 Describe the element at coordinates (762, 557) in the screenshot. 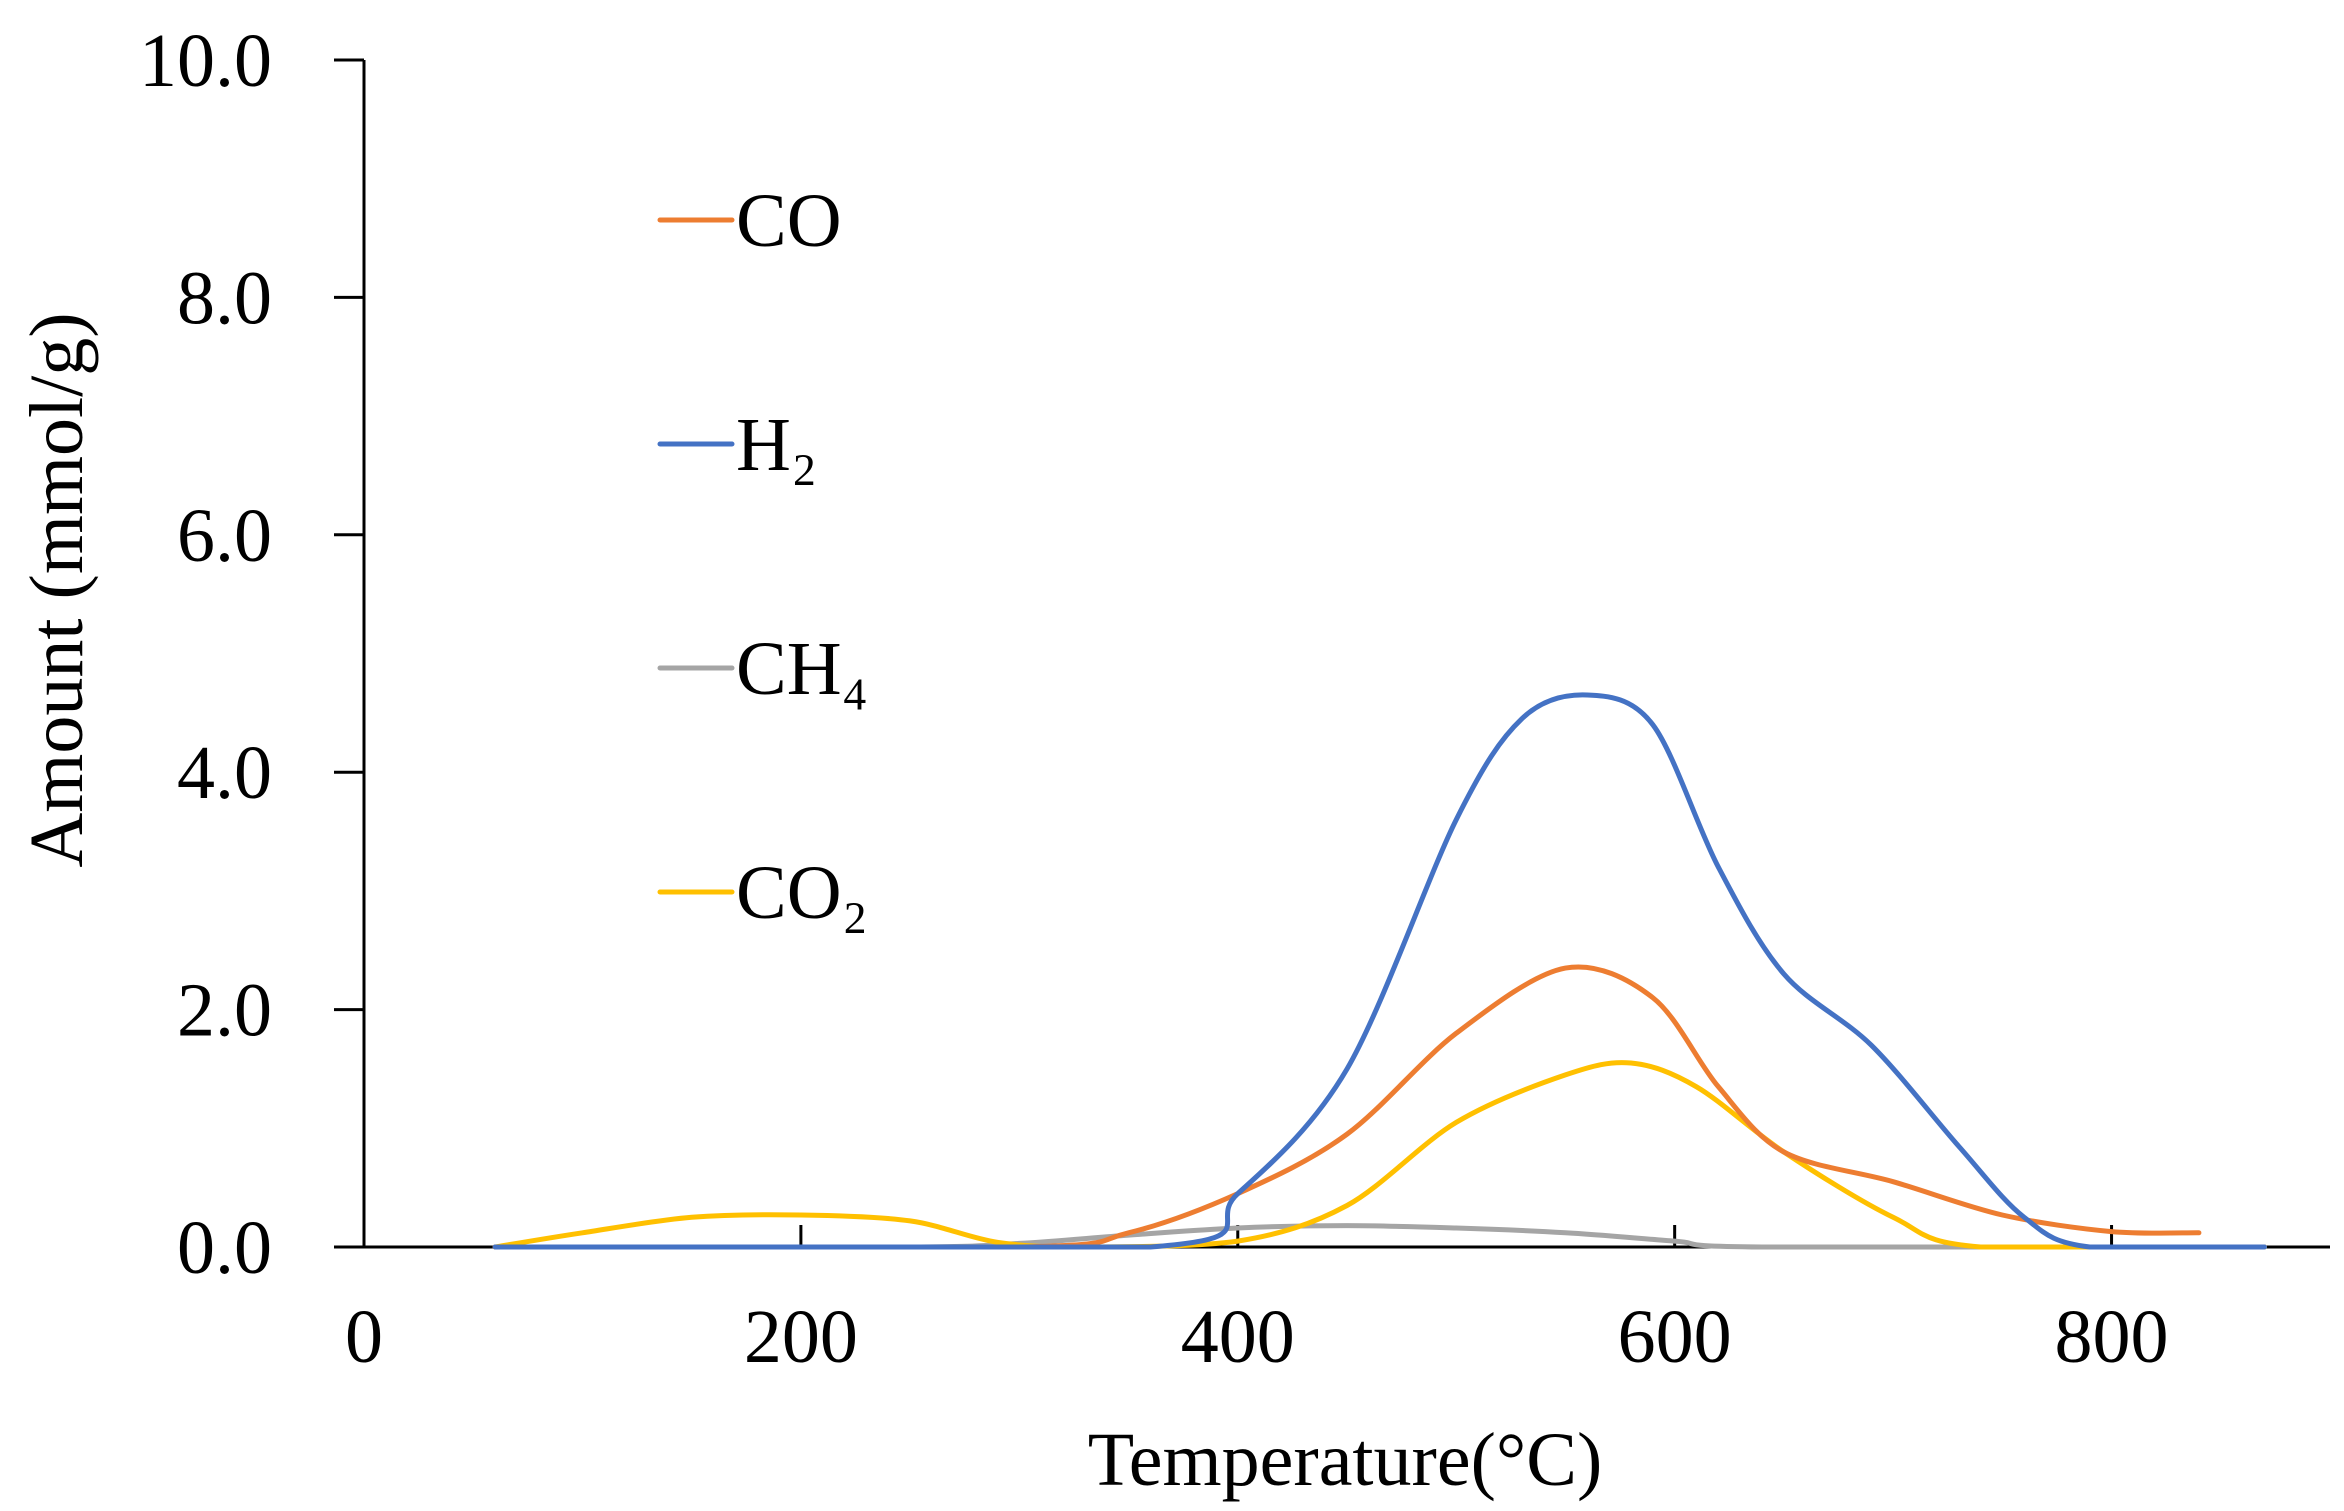

I see `legend: CO H₂ CH₄ CO₂` at that location.